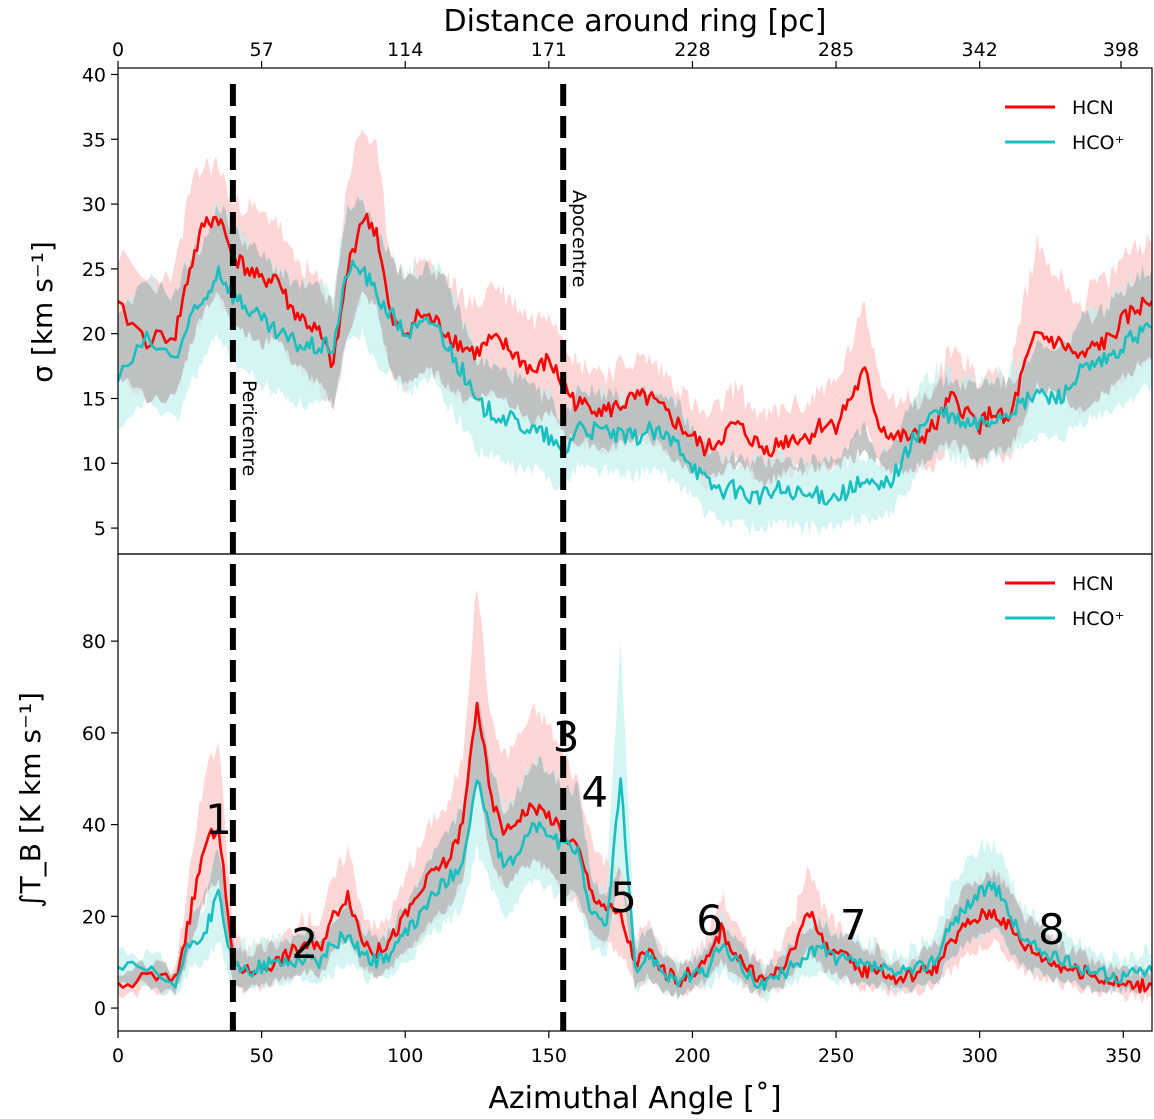 This screenshot has height=1119, width=1154. Describe the element at coordinates (634, 1098) in the screenshot. I see `x-axis-label: Azimuthal Angle [˚]` at that location.